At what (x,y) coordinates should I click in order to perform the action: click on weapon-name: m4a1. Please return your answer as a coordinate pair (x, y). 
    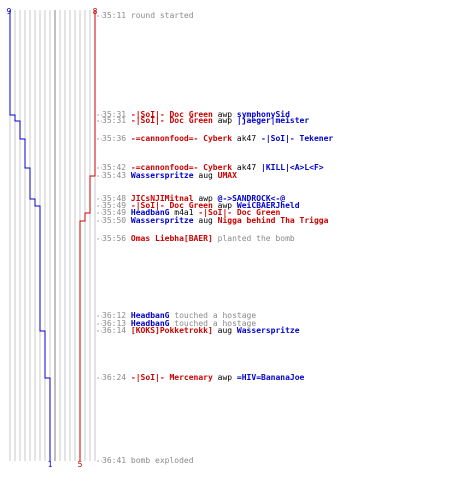
    Looking at the image, I should click on (184, 212).